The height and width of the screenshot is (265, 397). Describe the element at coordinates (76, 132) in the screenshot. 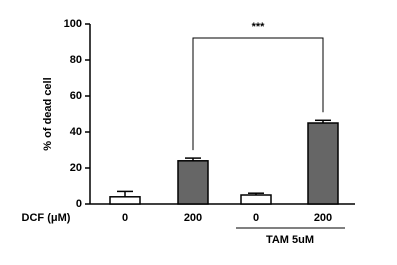

I see `y-tick-label: 40` at that location.